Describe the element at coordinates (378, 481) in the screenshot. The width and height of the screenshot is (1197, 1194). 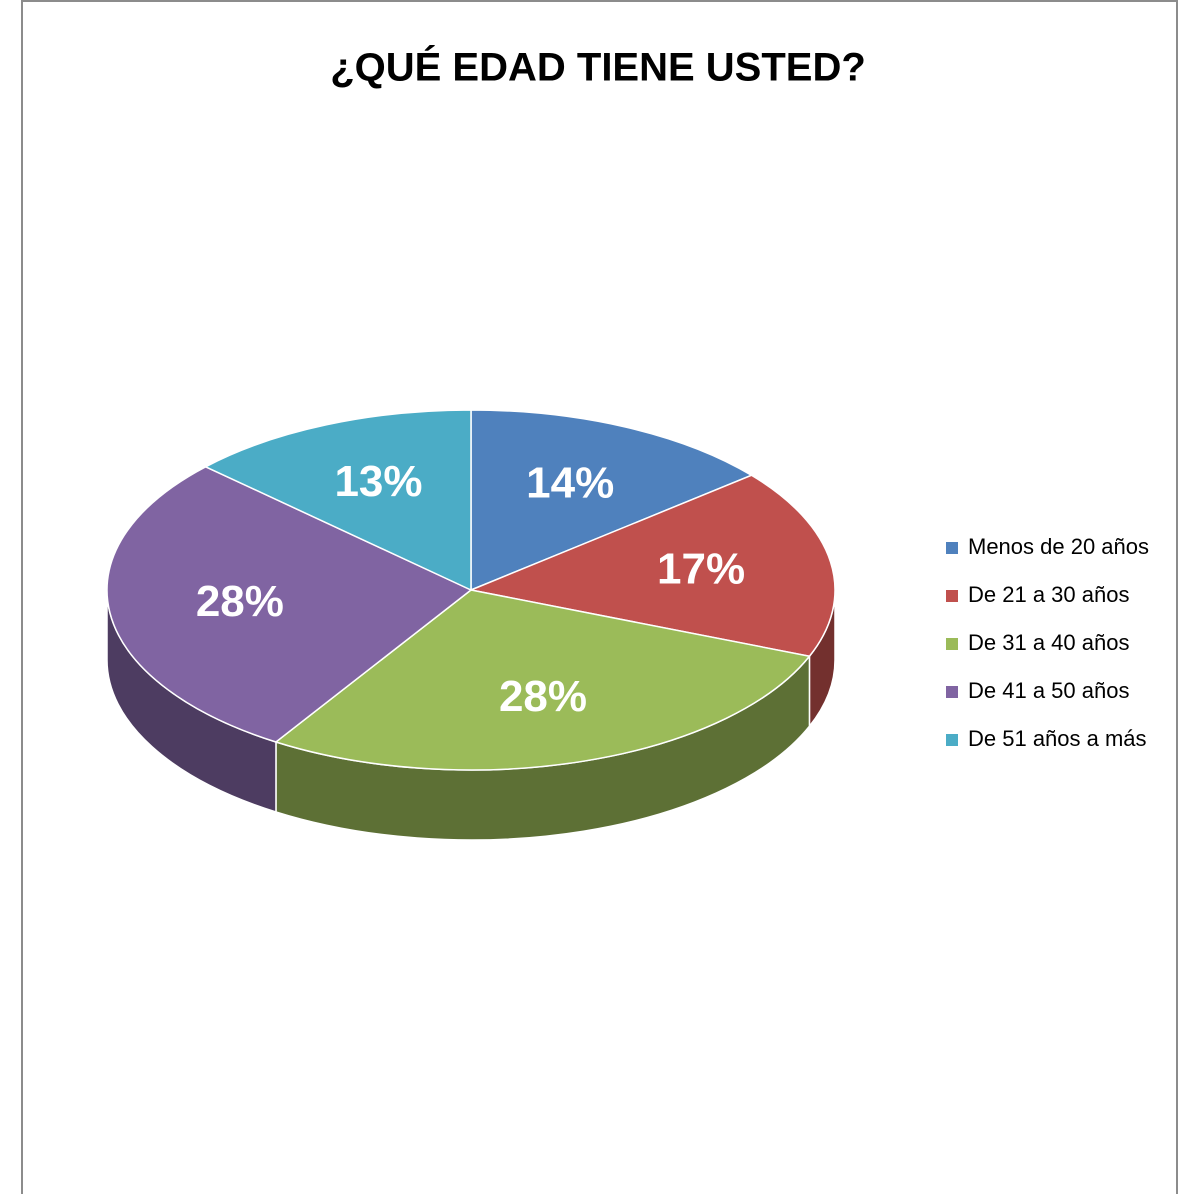
I see `data-label: 13%` at that location.